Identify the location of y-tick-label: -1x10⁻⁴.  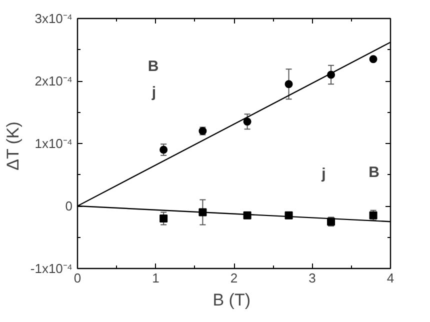
(51, 268).